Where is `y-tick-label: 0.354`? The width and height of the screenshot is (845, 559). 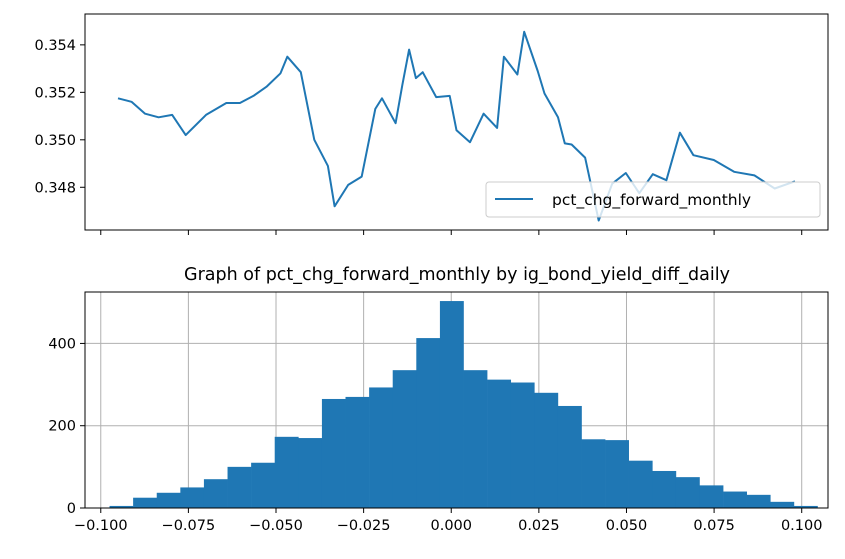 y-tick-label: 0.354 is located at coordinates (55, 46).